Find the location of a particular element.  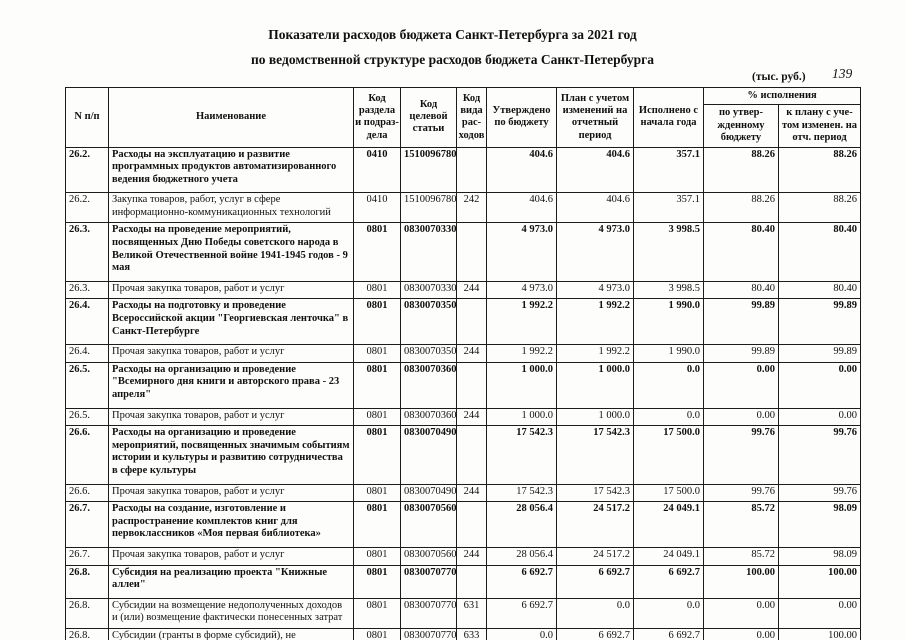

row-executed: 6 692.7 is located at coordinates (668, 633).